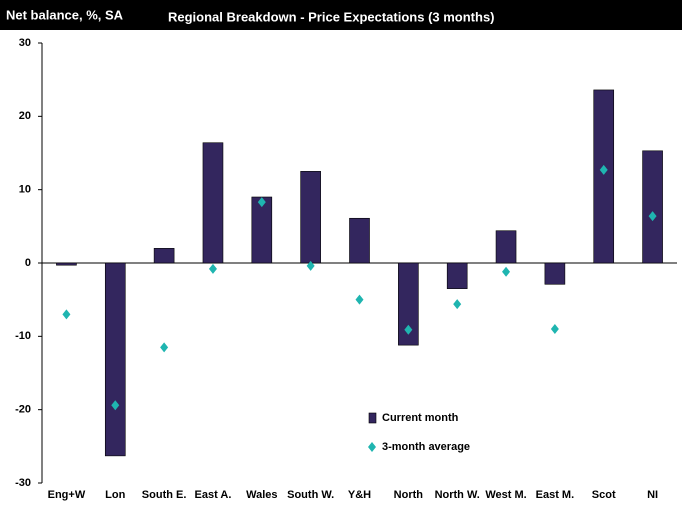 Image resolution: width=682 pixels, height=506 pixels. I want to click on x-tick-label: Eng+W, so click(67, 495).